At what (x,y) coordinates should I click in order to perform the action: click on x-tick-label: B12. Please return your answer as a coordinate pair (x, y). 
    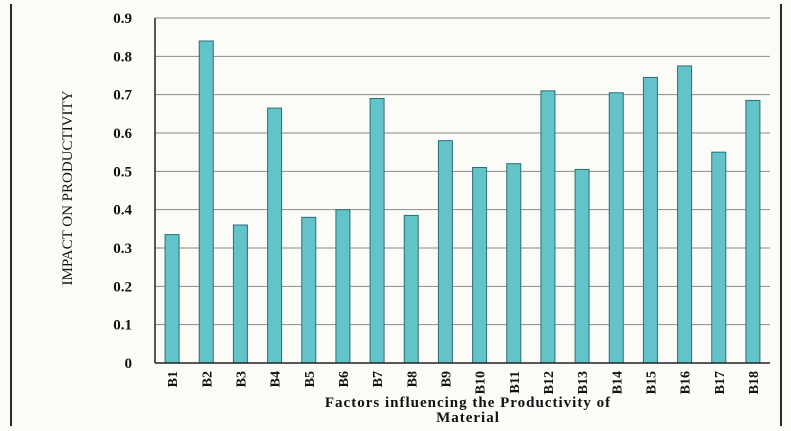
    Looking at the image, I should click on (549, 382).